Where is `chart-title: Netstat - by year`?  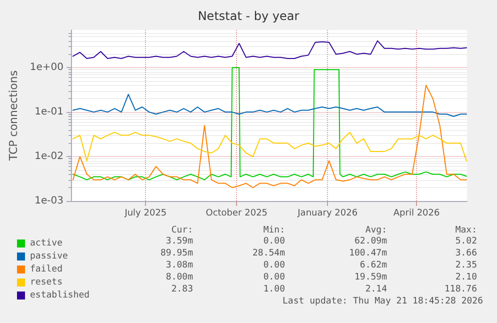
chart-title: Netstat - by year is located at coordinates (249, 16).